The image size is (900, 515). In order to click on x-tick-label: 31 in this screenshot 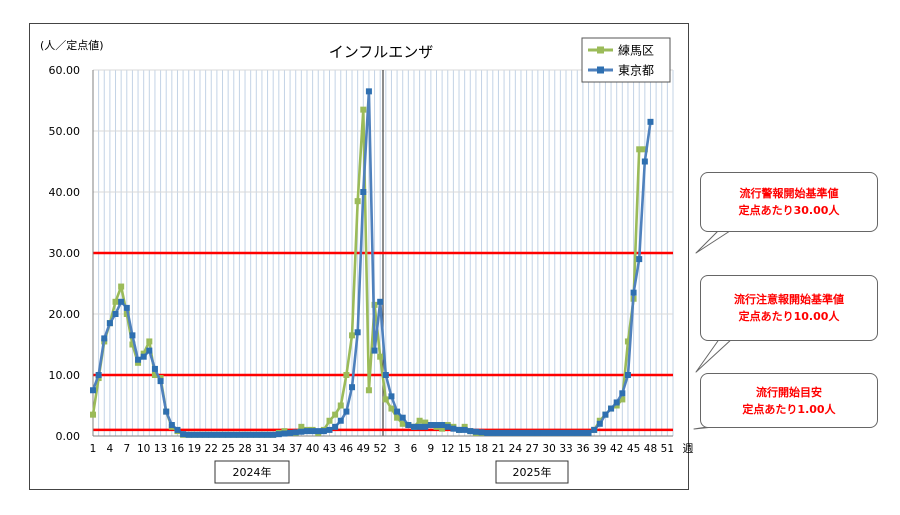, I will do `click(261, 449)`.